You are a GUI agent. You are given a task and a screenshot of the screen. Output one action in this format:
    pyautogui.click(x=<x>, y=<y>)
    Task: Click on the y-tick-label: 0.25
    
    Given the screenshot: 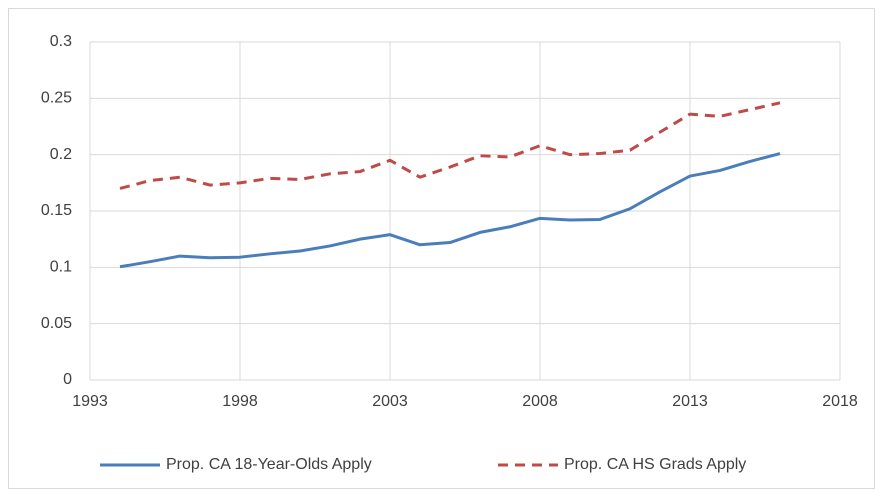 What is the action you would take?
    pyautogui.click(x=56, y=98)
    